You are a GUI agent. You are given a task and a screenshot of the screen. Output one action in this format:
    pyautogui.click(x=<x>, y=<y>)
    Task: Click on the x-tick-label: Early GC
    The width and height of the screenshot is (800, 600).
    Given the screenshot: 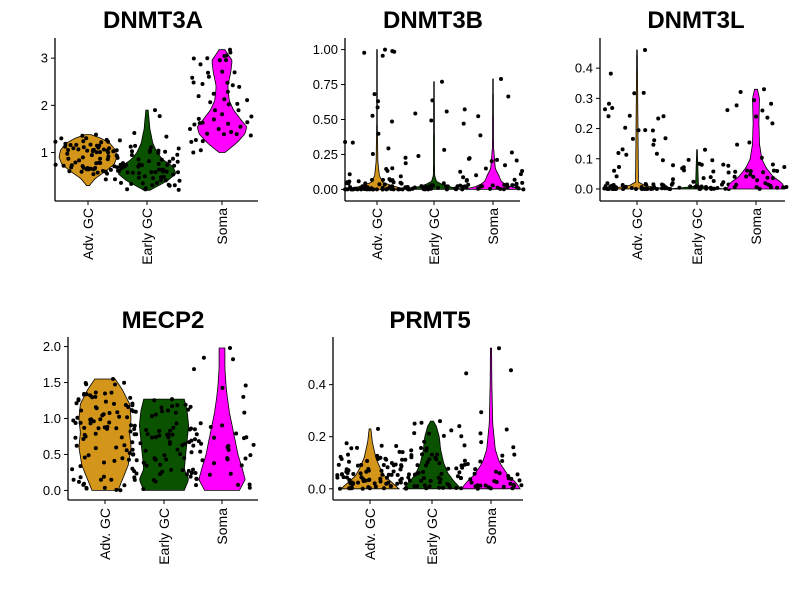 What is the action you would take?
    pyautogui.click(x=164, y=536)
    